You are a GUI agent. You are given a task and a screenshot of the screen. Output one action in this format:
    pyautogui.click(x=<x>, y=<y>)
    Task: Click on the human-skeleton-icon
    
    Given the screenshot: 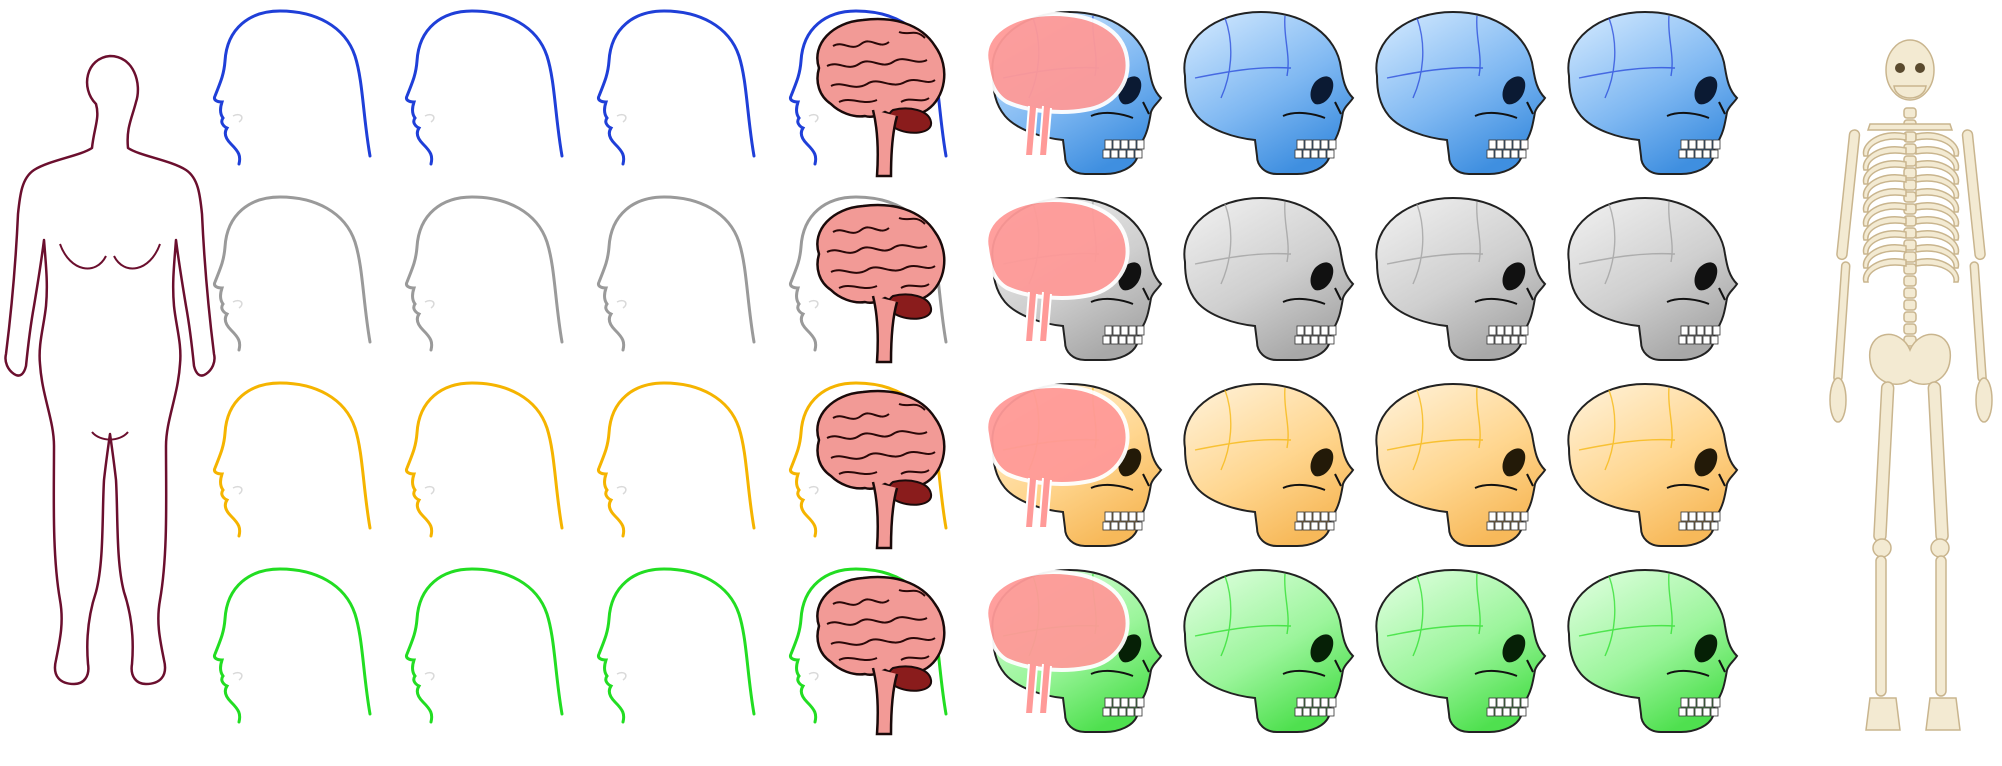 What is the action you would take?
    pyautogui.click(x=1911, y=385)
    